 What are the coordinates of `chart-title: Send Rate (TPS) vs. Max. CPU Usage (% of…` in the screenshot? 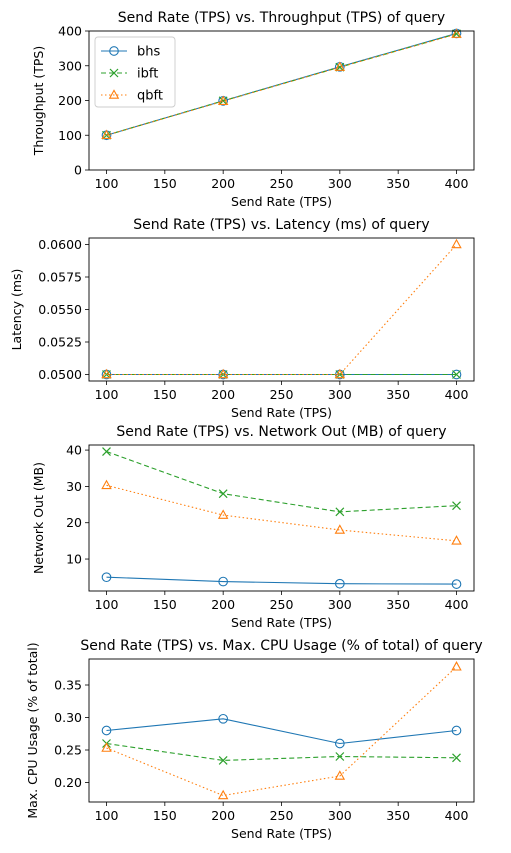 It's located at (281, 646).